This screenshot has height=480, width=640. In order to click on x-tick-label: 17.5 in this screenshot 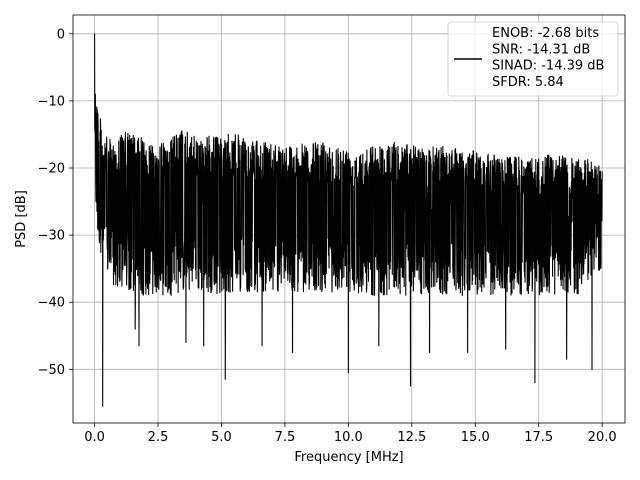, I will do `click(538, 437)`.